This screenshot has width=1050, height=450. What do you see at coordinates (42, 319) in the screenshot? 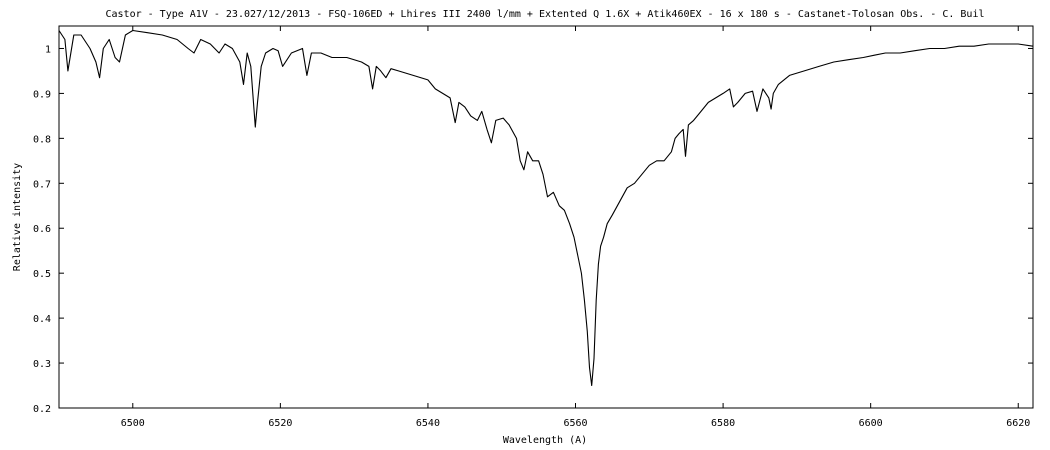
I see `y-tick-label: 0.4` at bounding box center [42, 319].